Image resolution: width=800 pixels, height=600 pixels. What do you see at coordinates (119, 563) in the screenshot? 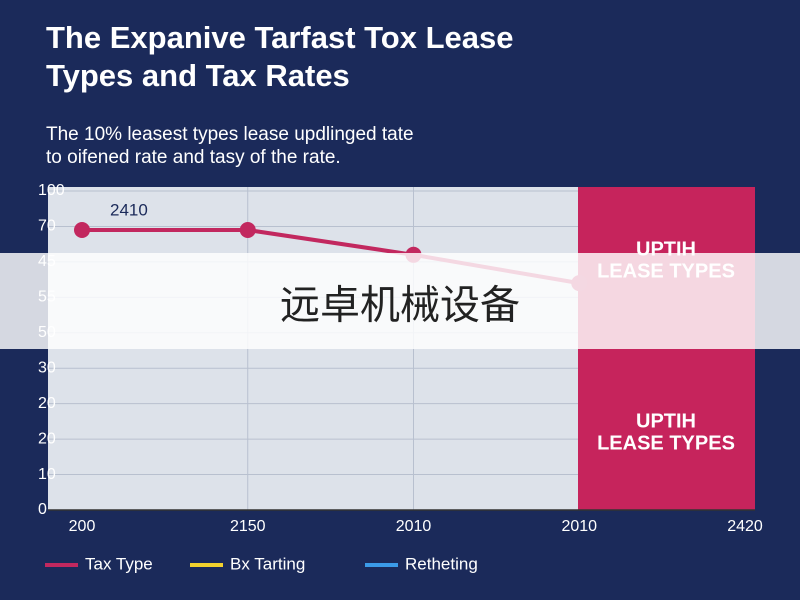
I see `legend-label: Tax Type` at bounding box center [119, 563].